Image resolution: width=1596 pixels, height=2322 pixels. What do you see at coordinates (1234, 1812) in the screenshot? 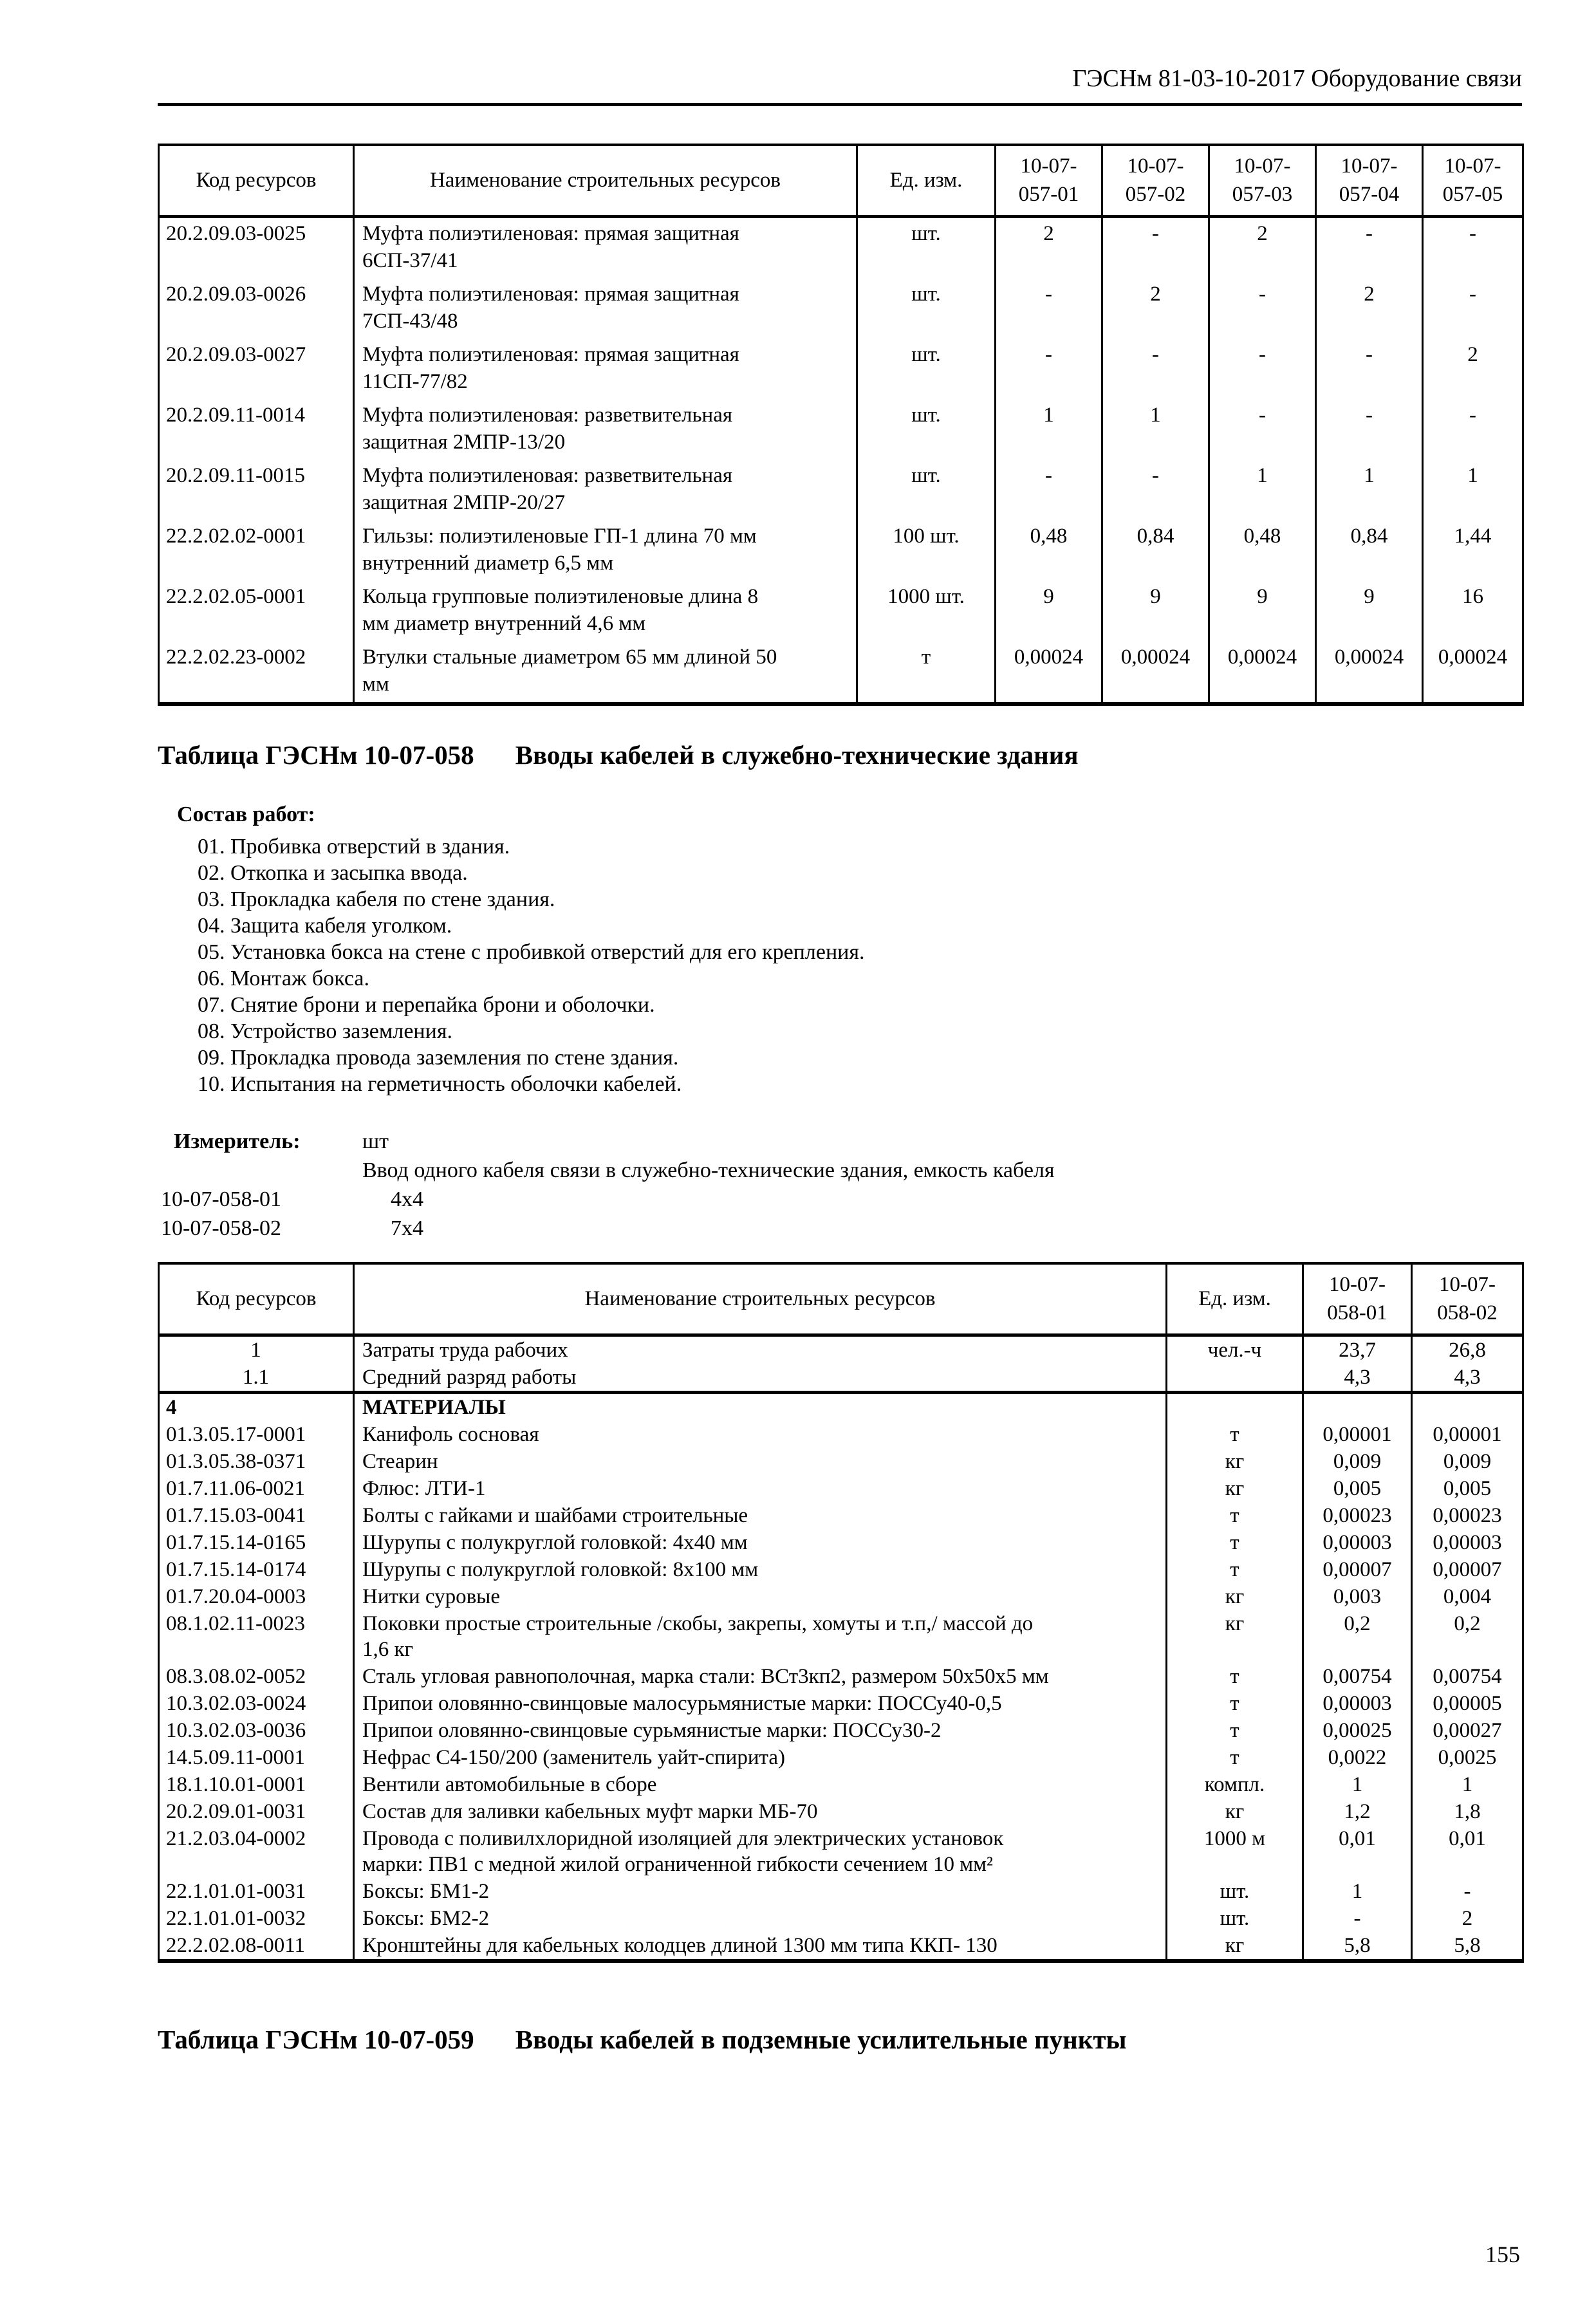
I see `resource-unit: кг` at bounding box center [1234, 1812].